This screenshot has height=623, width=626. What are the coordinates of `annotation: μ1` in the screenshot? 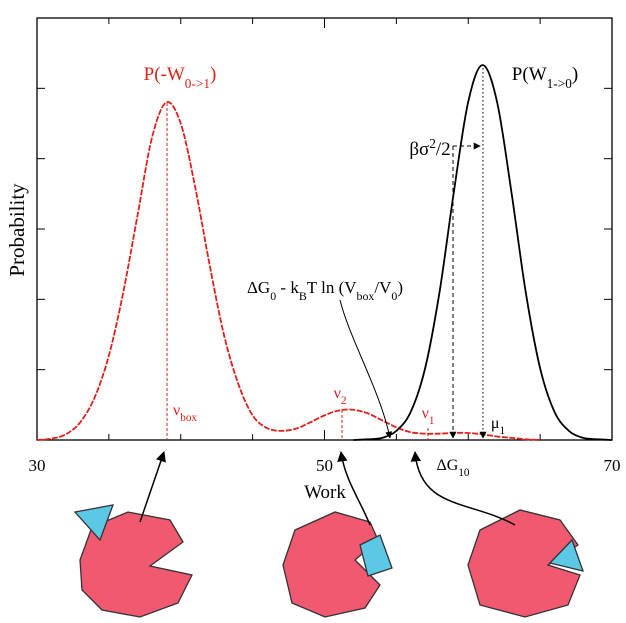 It's located at (498, 426).